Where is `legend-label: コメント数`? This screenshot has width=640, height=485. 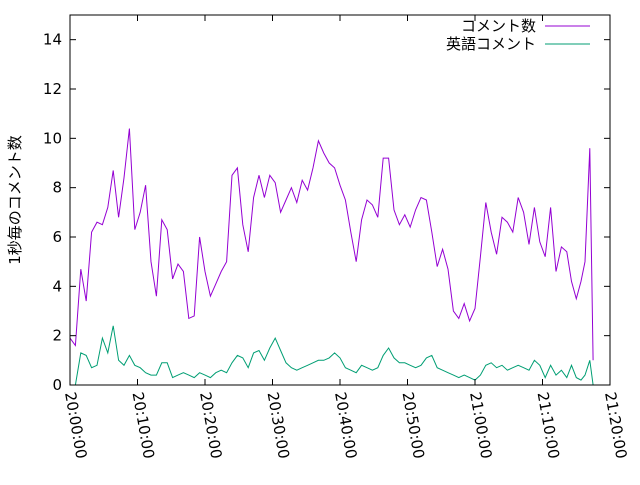 legend-label: コメント数 is located at coordinates (498, 26).